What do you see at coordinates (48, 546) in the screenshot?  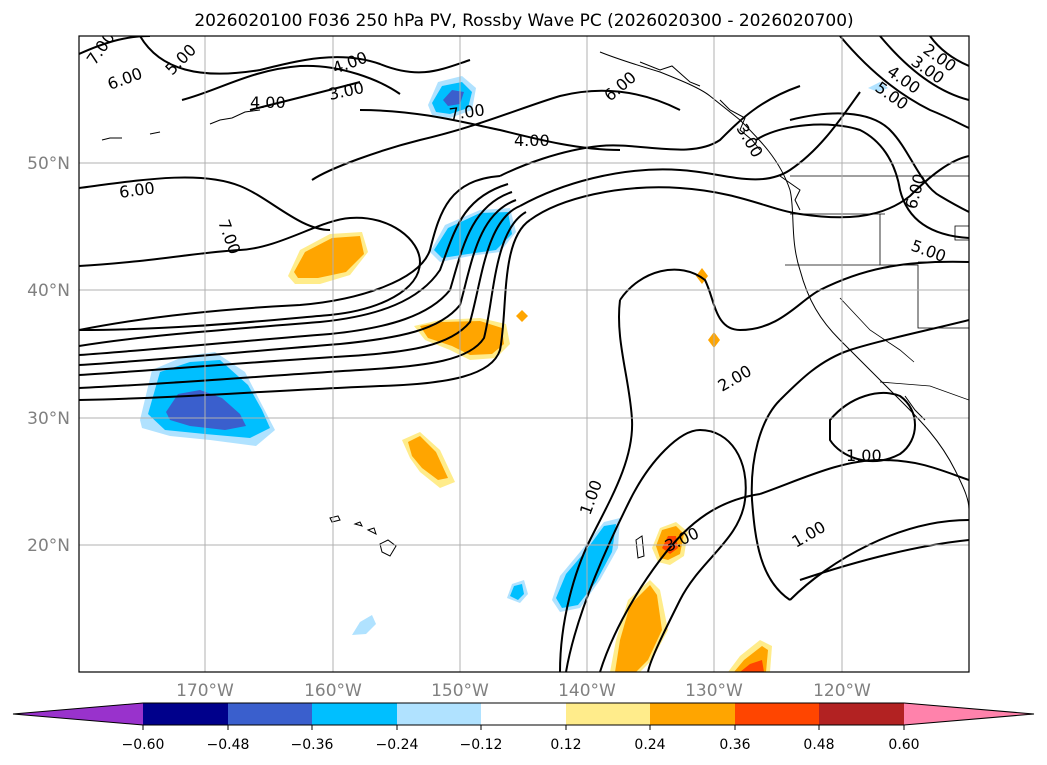 I see `lat-label: 20°N` at bounding box center [48, 546].